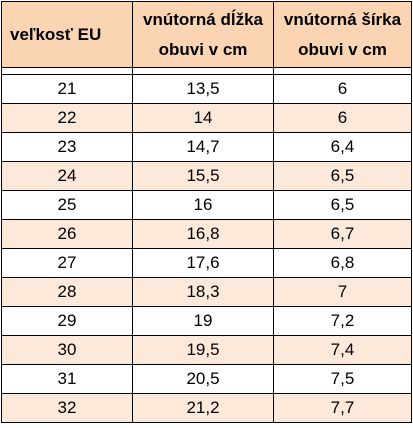  Describe the element at coordinates (67, 205) in the screenshot. I see `cell-size: 25` at that location.